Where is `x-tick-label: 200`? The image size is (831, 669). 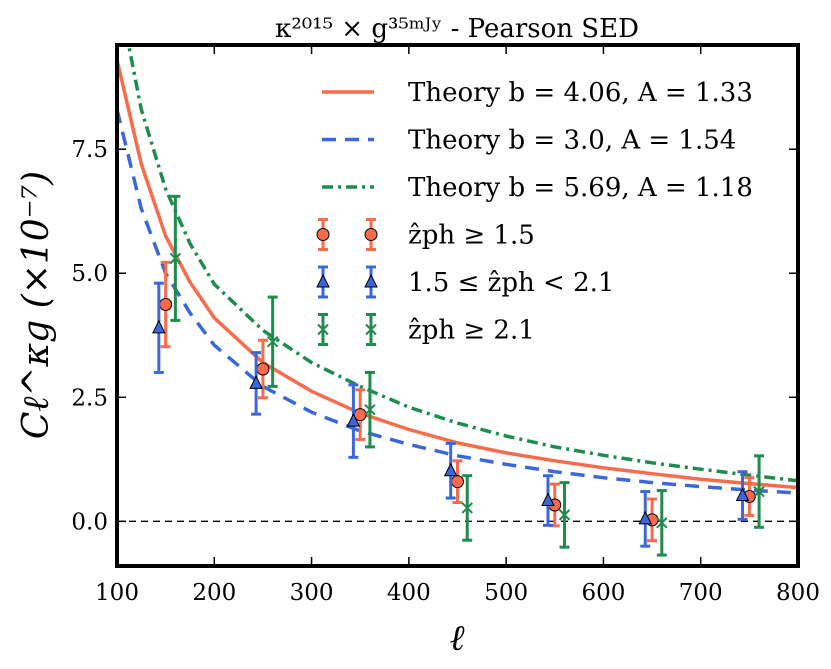 x-tick-label: 200 is located at coordinates (214, 593).